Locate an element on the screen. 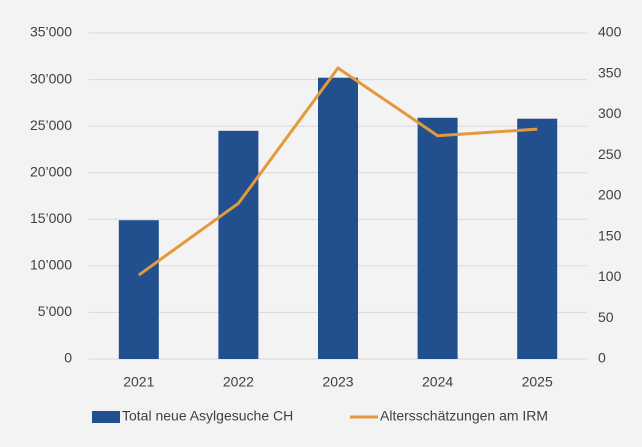 The width and height of the screenshot is (642, 447). y-tick-label: 20’000 is located at coordinates (51, 171).